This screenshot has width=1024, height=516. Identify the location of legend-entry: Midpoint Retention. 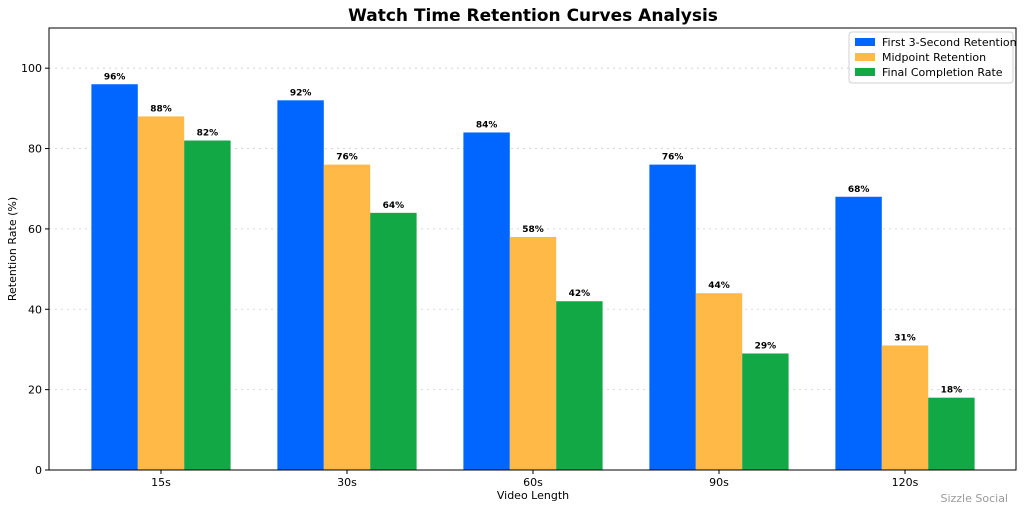
(934, 57).